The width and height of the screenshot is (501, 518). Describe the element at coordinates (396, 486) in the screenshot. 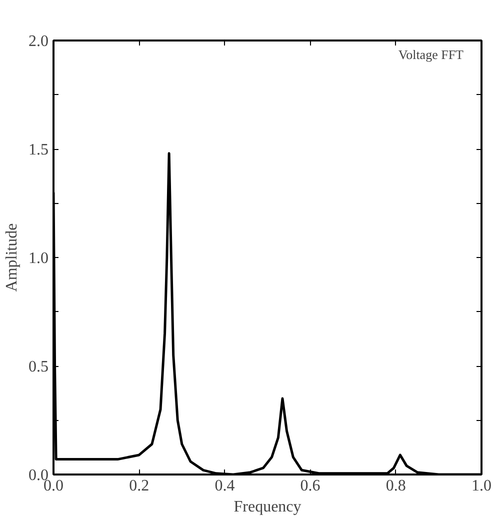

I see `x-tick-label: 0.8` at that location.